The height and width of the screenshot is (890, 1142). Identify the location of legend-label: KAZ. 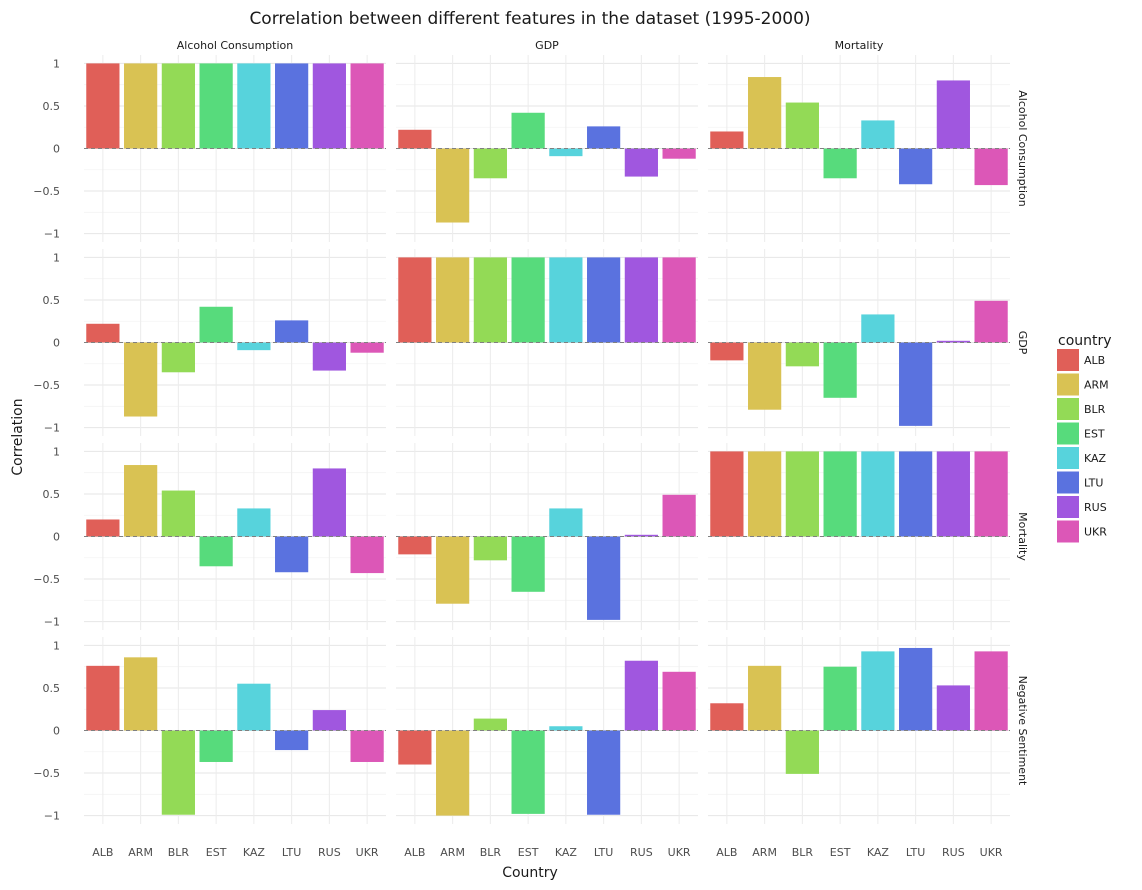
(1095, 458).